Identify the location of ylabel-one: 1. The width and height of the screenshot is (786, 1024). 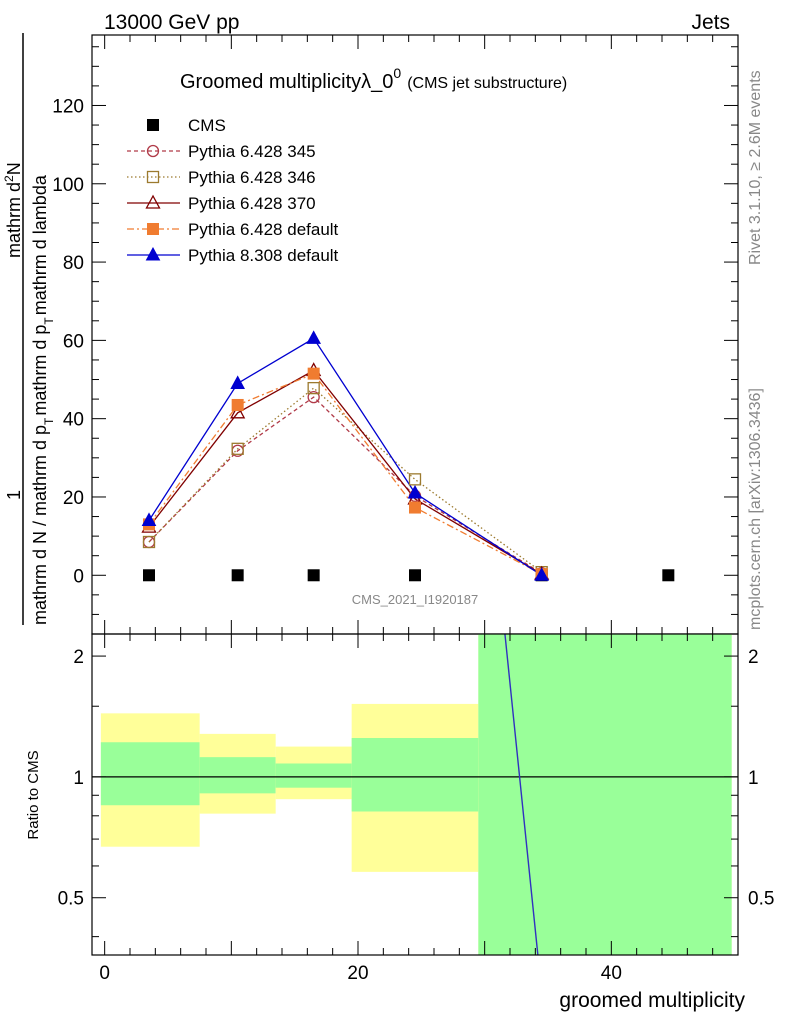
(14, 495).